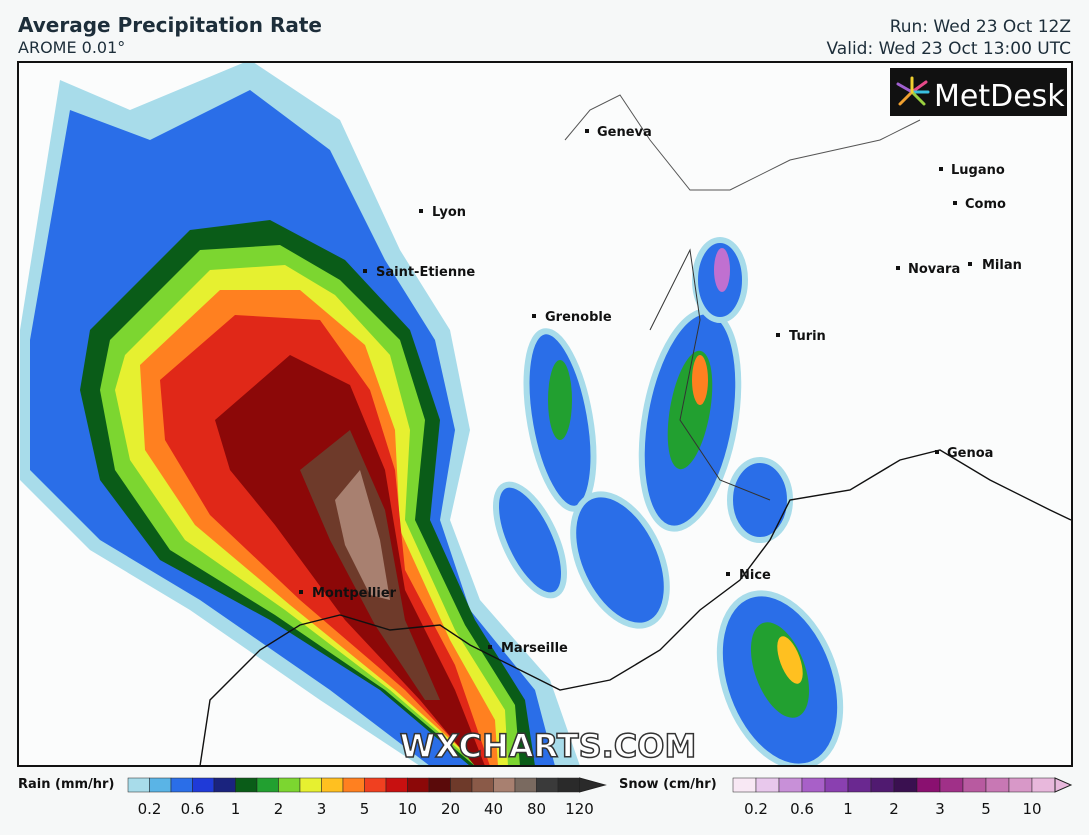 The height and width of the screenshot is (835, 1089). Describe the element at coordinates (449, 212) in the screenshot. I see `city-label: Lyon` at that location.